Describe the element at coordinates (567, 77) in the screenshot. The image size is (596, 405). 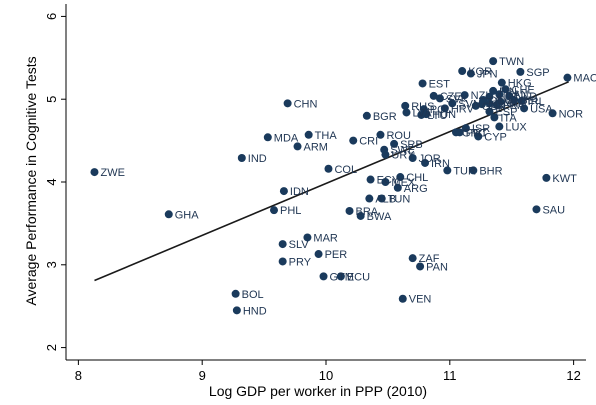
I see `data-point-mac` at that location.